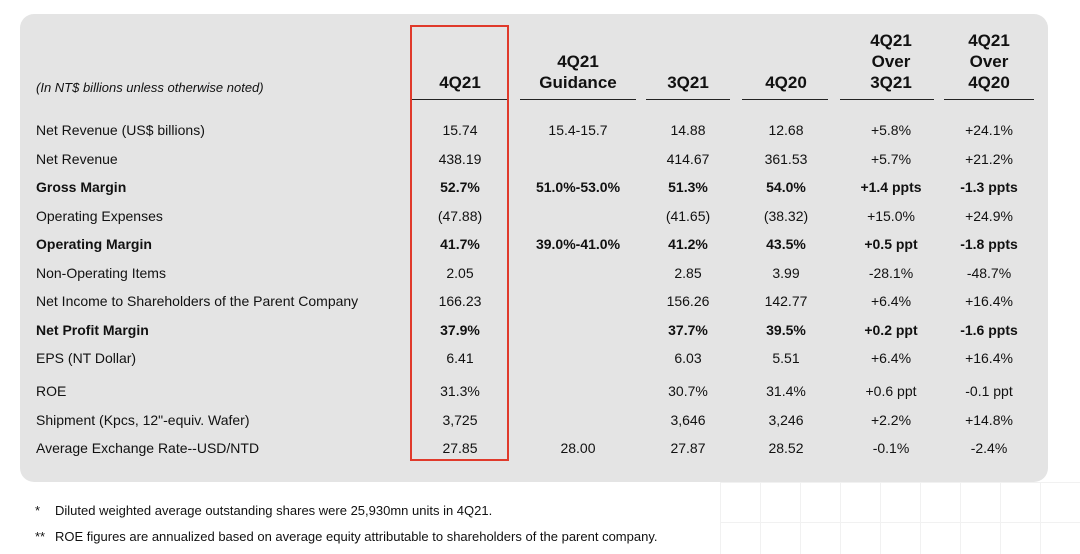 The width and height of the screenshot is (1080, 554). What do you see at coordinates (51, 391) in the screenshot?
I see `row-label: ROE` at bounding box center [51, 391].